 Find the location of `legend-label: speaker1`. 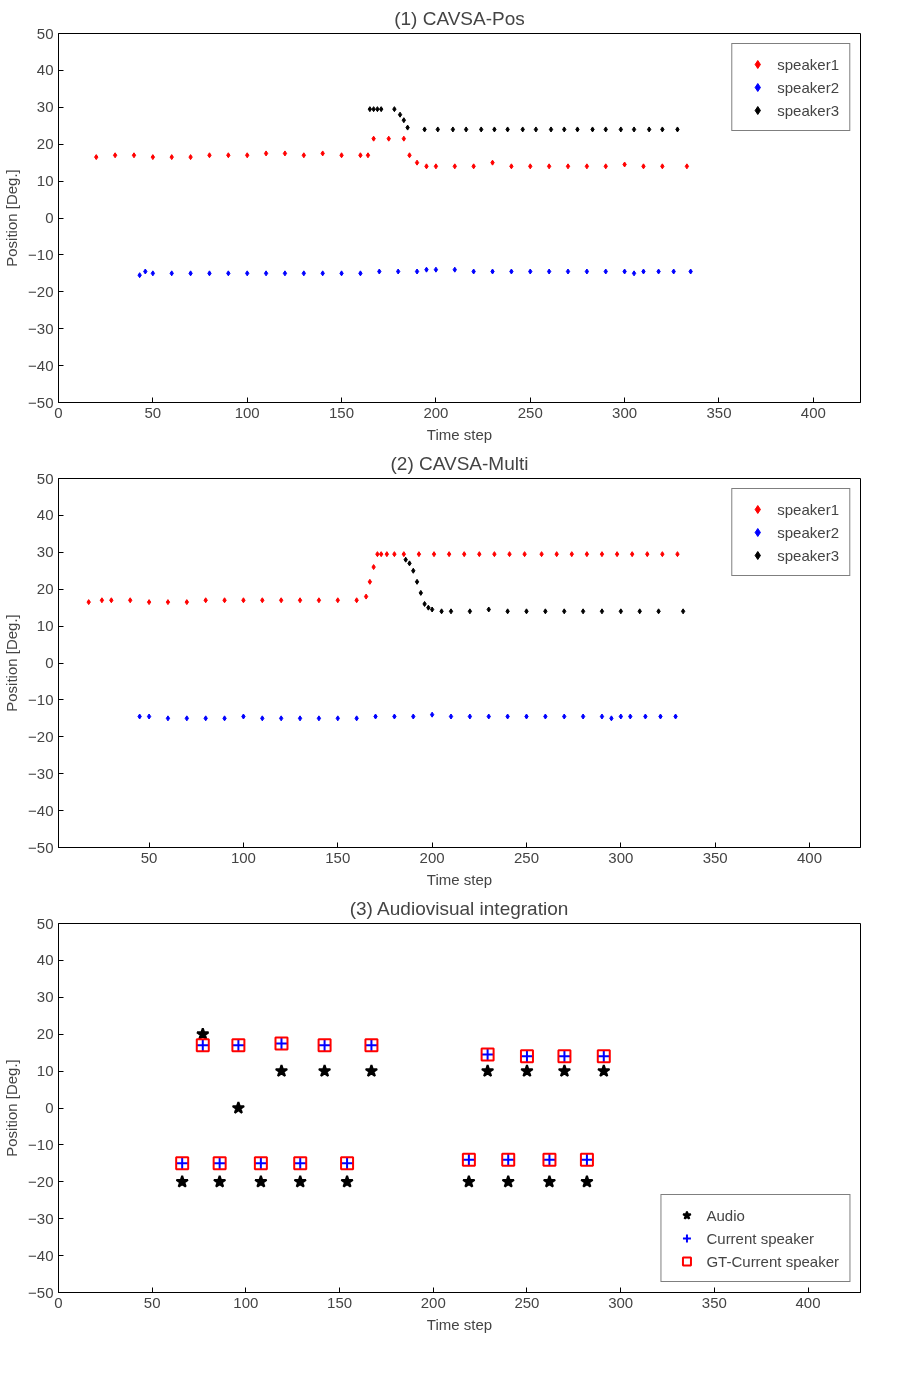

legend-label: speaker1 is located at coordinates (808, 64).